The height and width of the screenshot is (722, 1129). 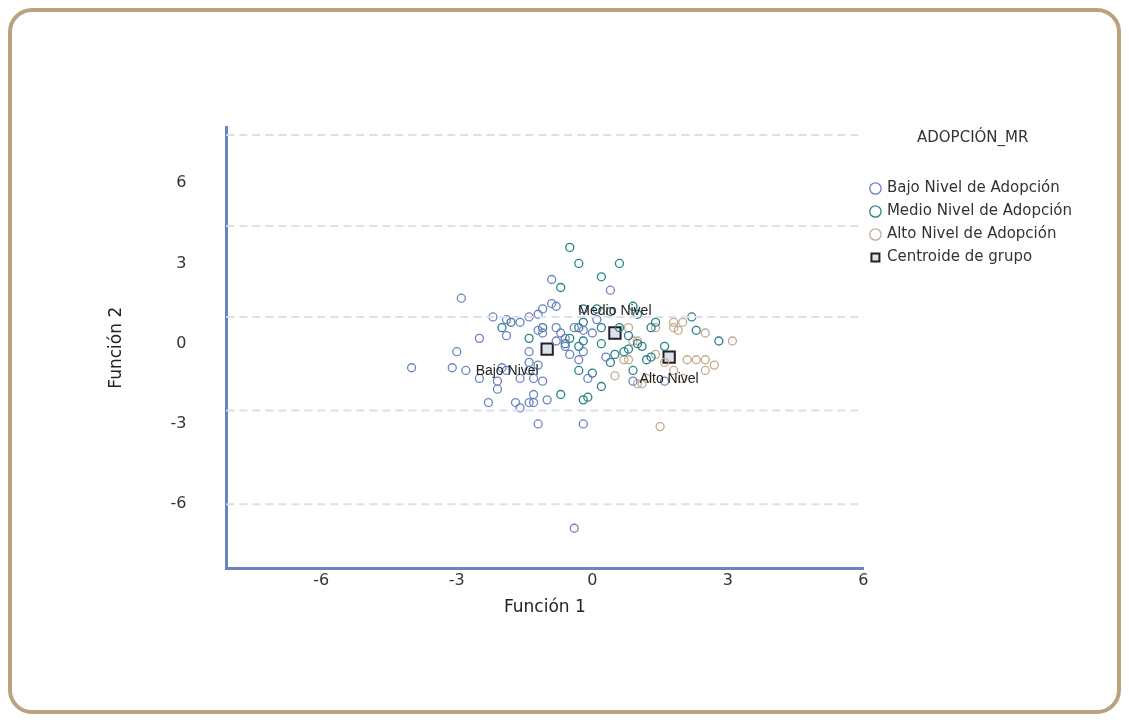 I want to click on x-tick-label: 0, so click(x=592, y=580).